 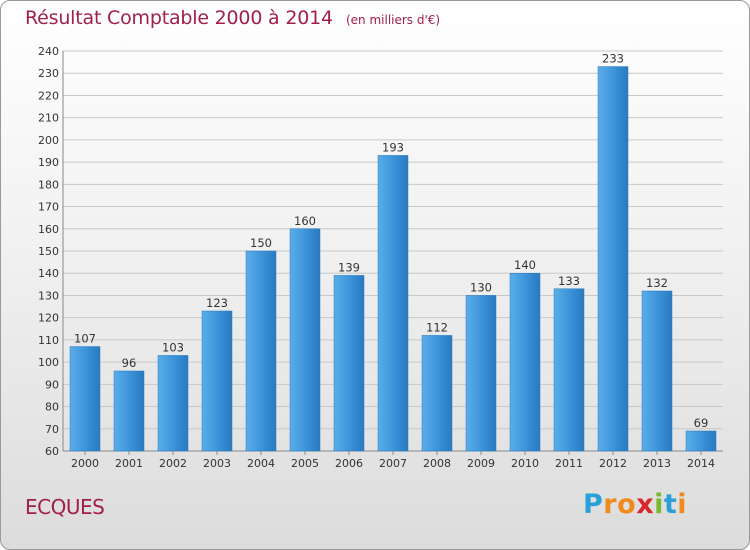 What do you see at coordinates (65, 507) in the screenshot?
I see `town-name: ECQUES` at bounding box center [65, 507].